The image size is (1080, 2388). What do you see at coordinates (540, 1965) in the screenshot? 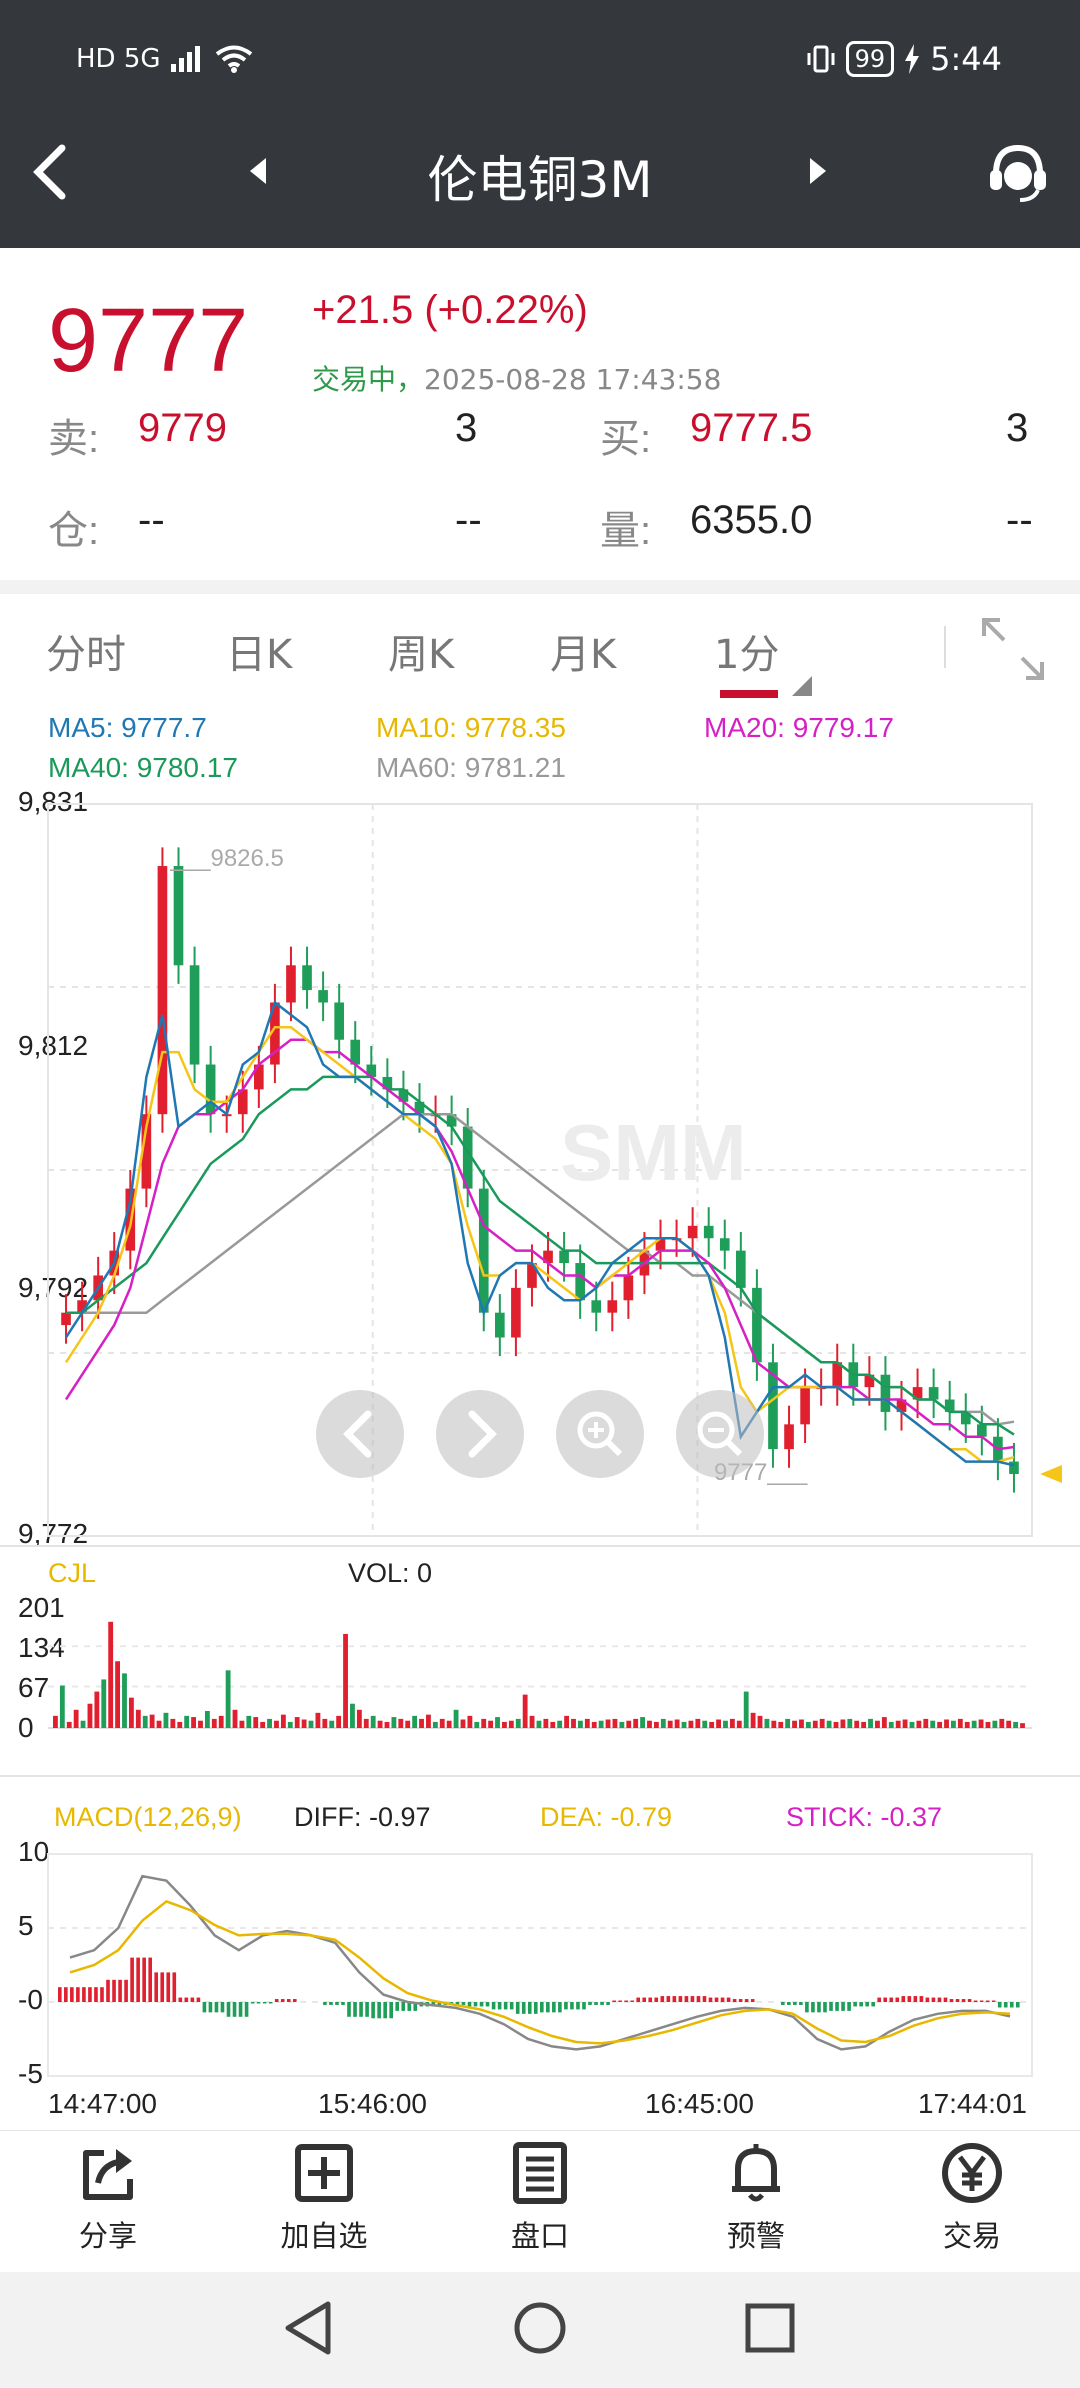
I see `chart-frame` at bounding box center [540, 1965].